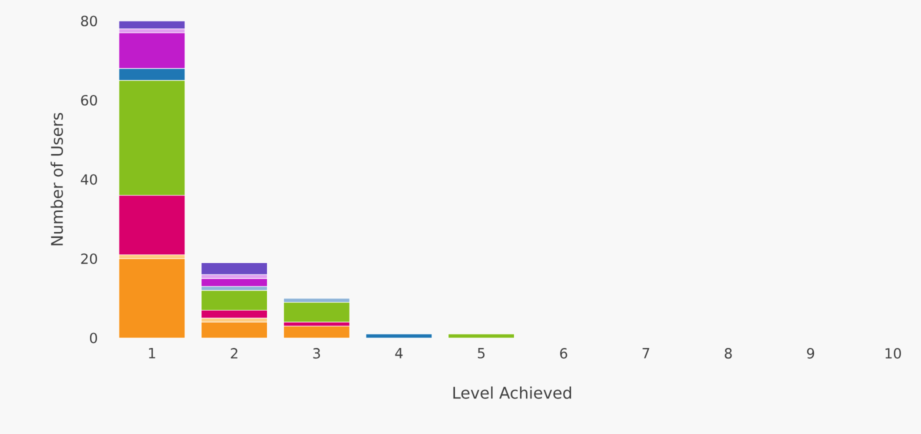 This screenshot has width=921, height=434. Describe the element at coordinates (316, 353) in the screenshot. I see `x-tick-label: 3` at that location.